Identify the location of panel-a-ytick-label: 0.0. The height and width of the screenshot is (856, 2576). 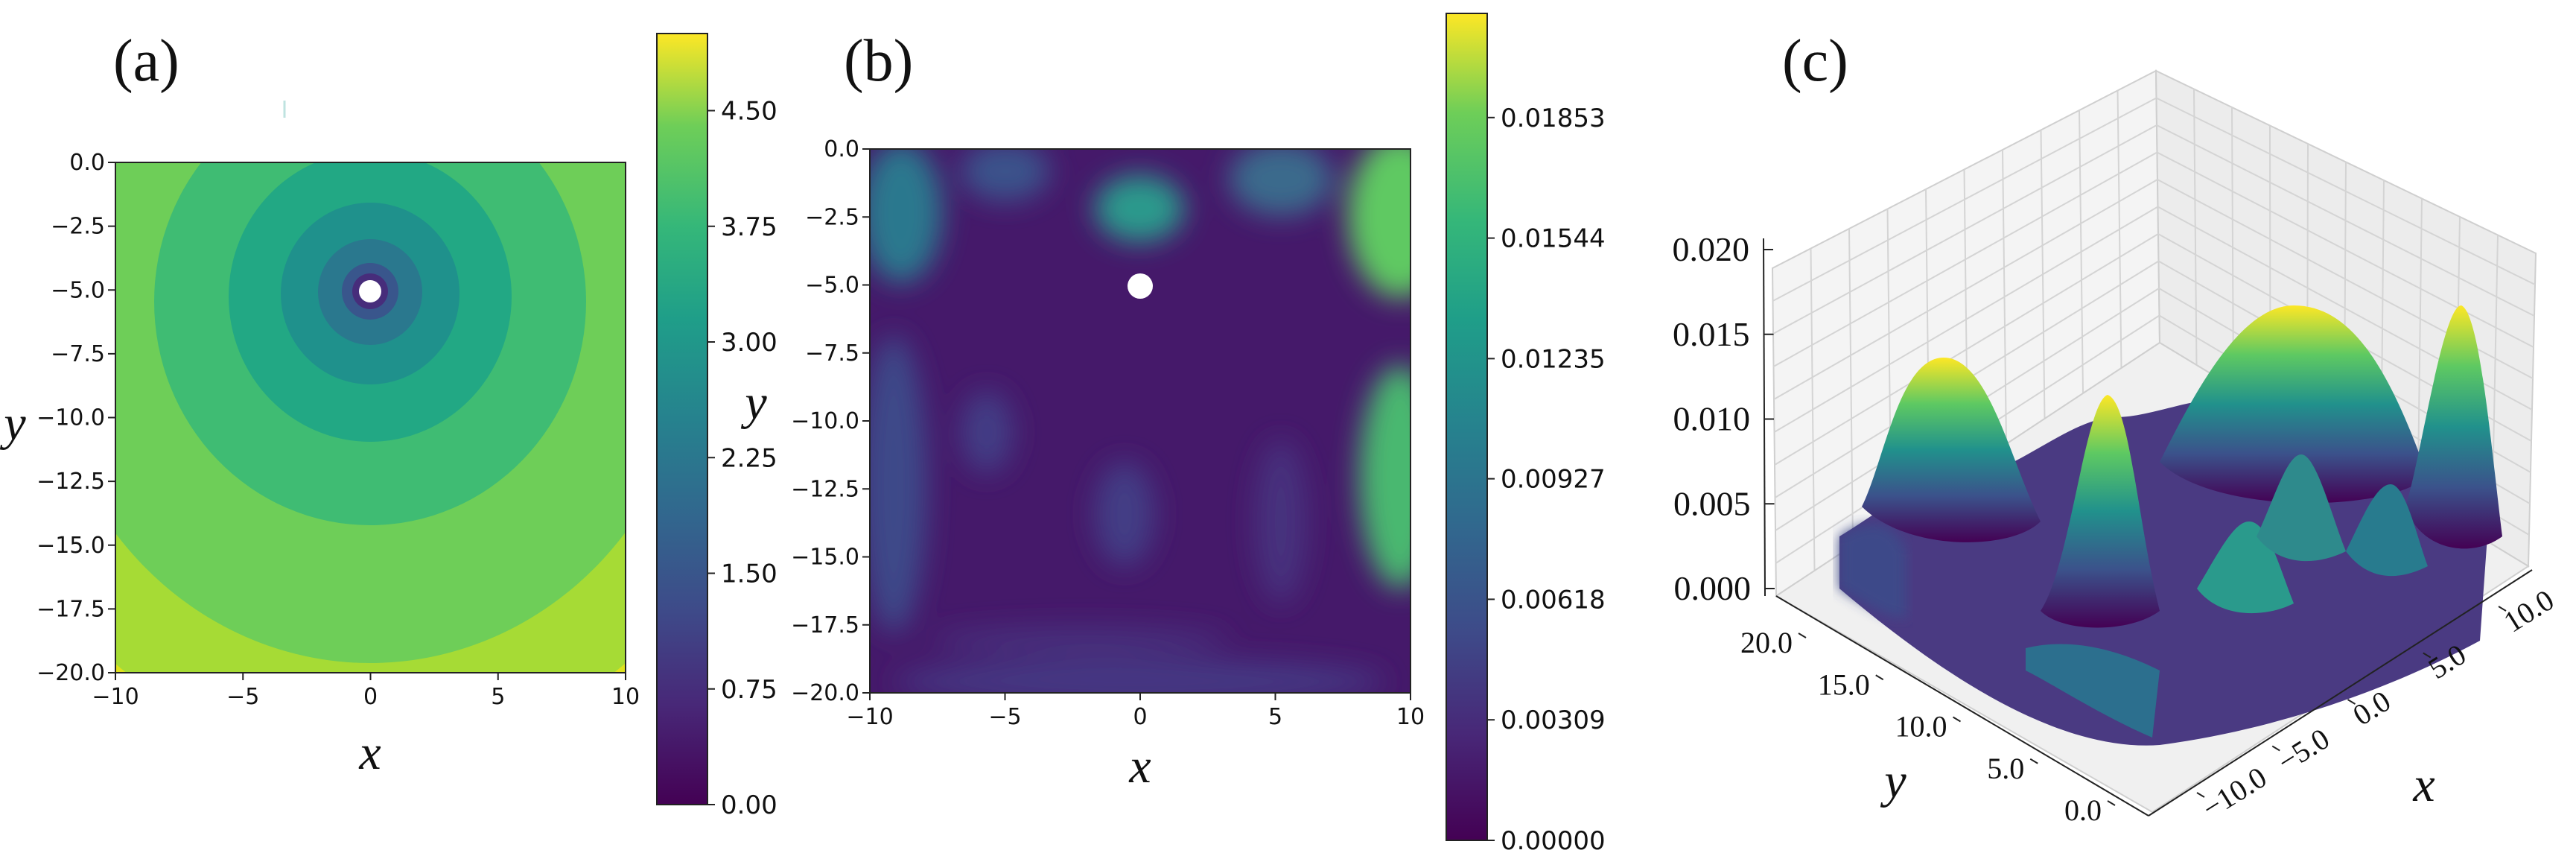
(87, 163).